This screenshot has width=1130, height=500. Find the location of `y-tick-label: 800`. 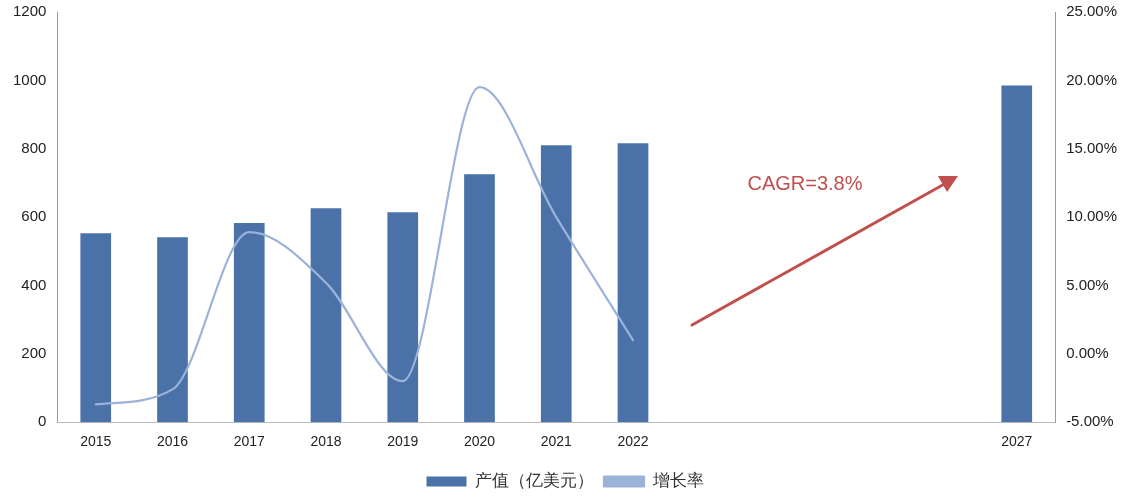

y-tick-label: 800 is located at coordinates (34, 147).